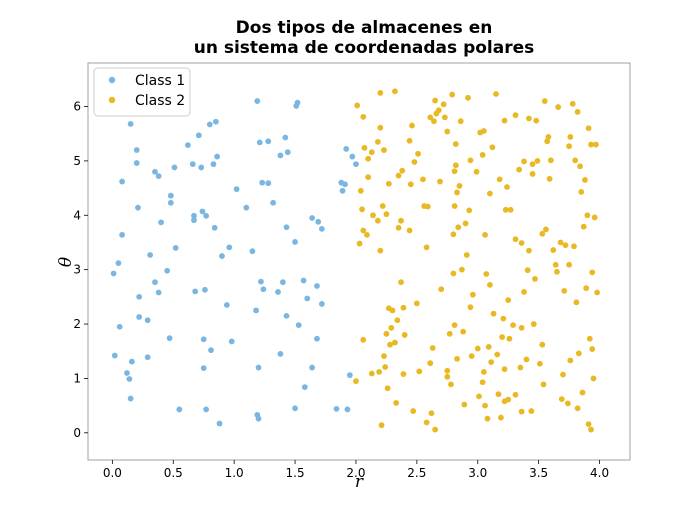 Image resolution: width=700 pixels, height=525 pixels. Describe the element at coordinates (364, 48) in the screenshot. I see `chart-title-line-2: un sistema de coordenadas polares` at that location.